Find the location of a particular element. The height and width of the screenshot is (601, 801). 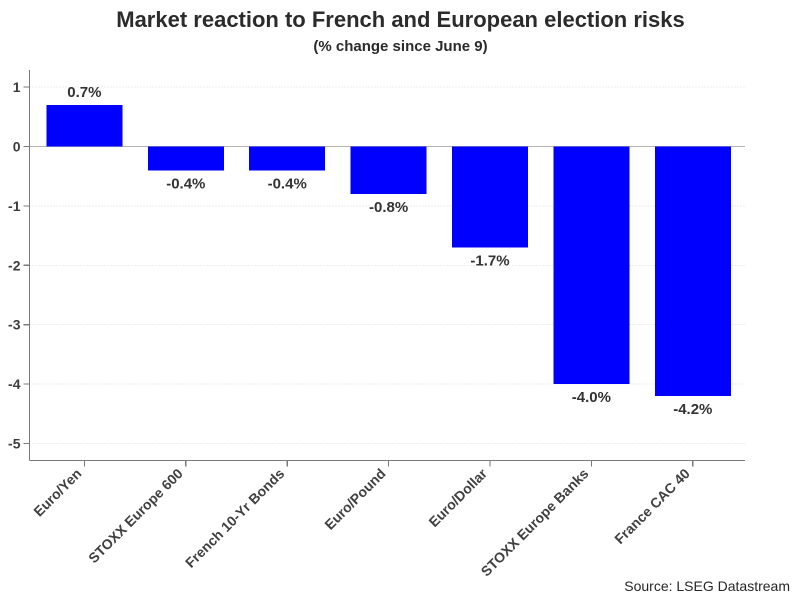

category-label: STOXX Europe 600 is located at coordinates (135, 515).